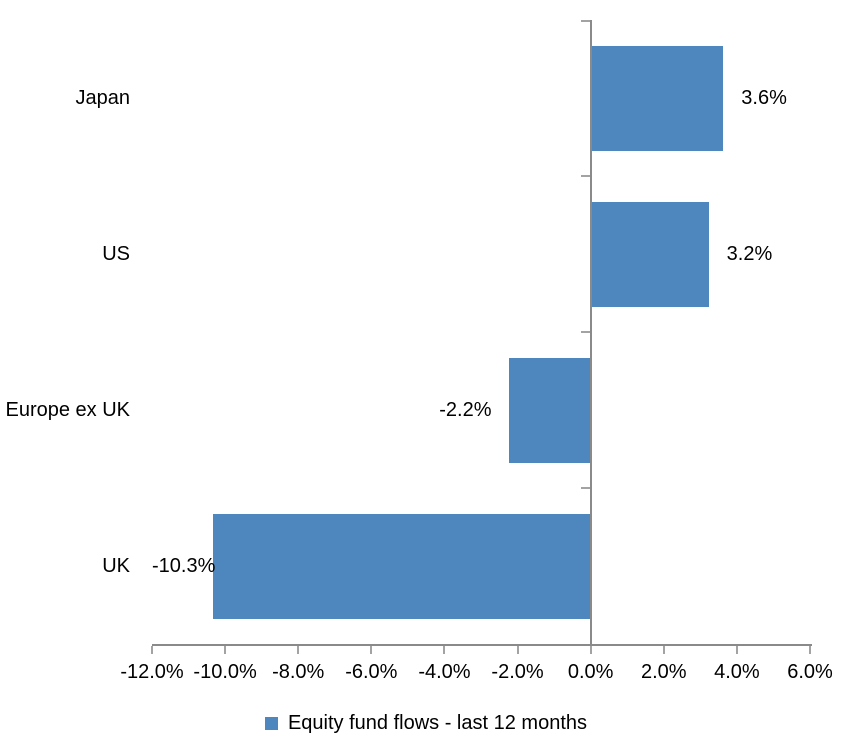  Describe the element at coordinates (103, 98) in the screenshot. I see `category-label: Japan` at that location.